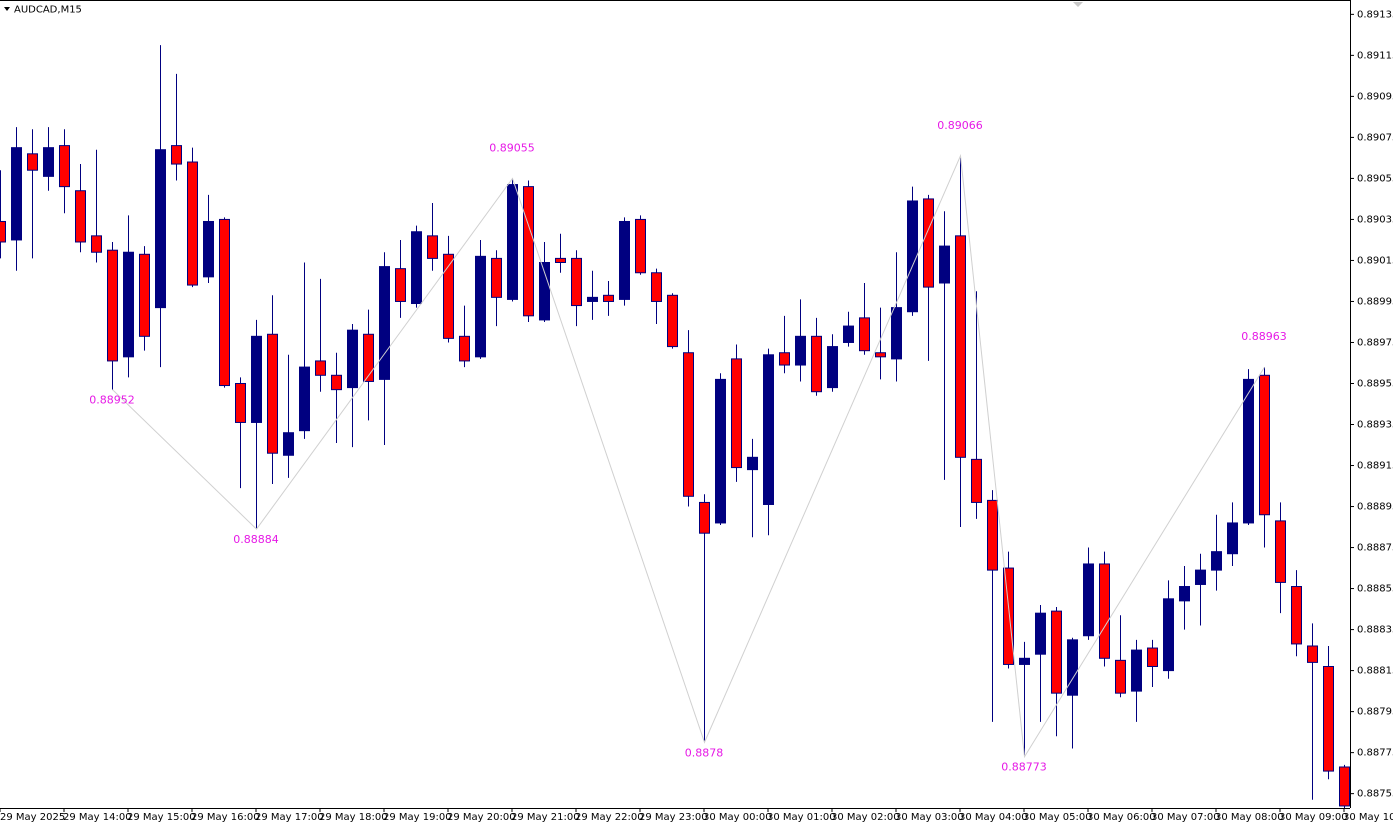  I want to click on y-tick-label: 0.88815, so click(1375, 671).